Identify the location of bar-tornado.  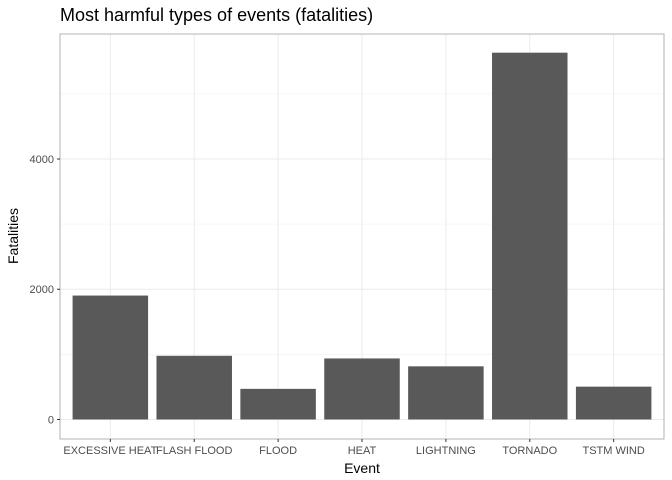
(530, 236).